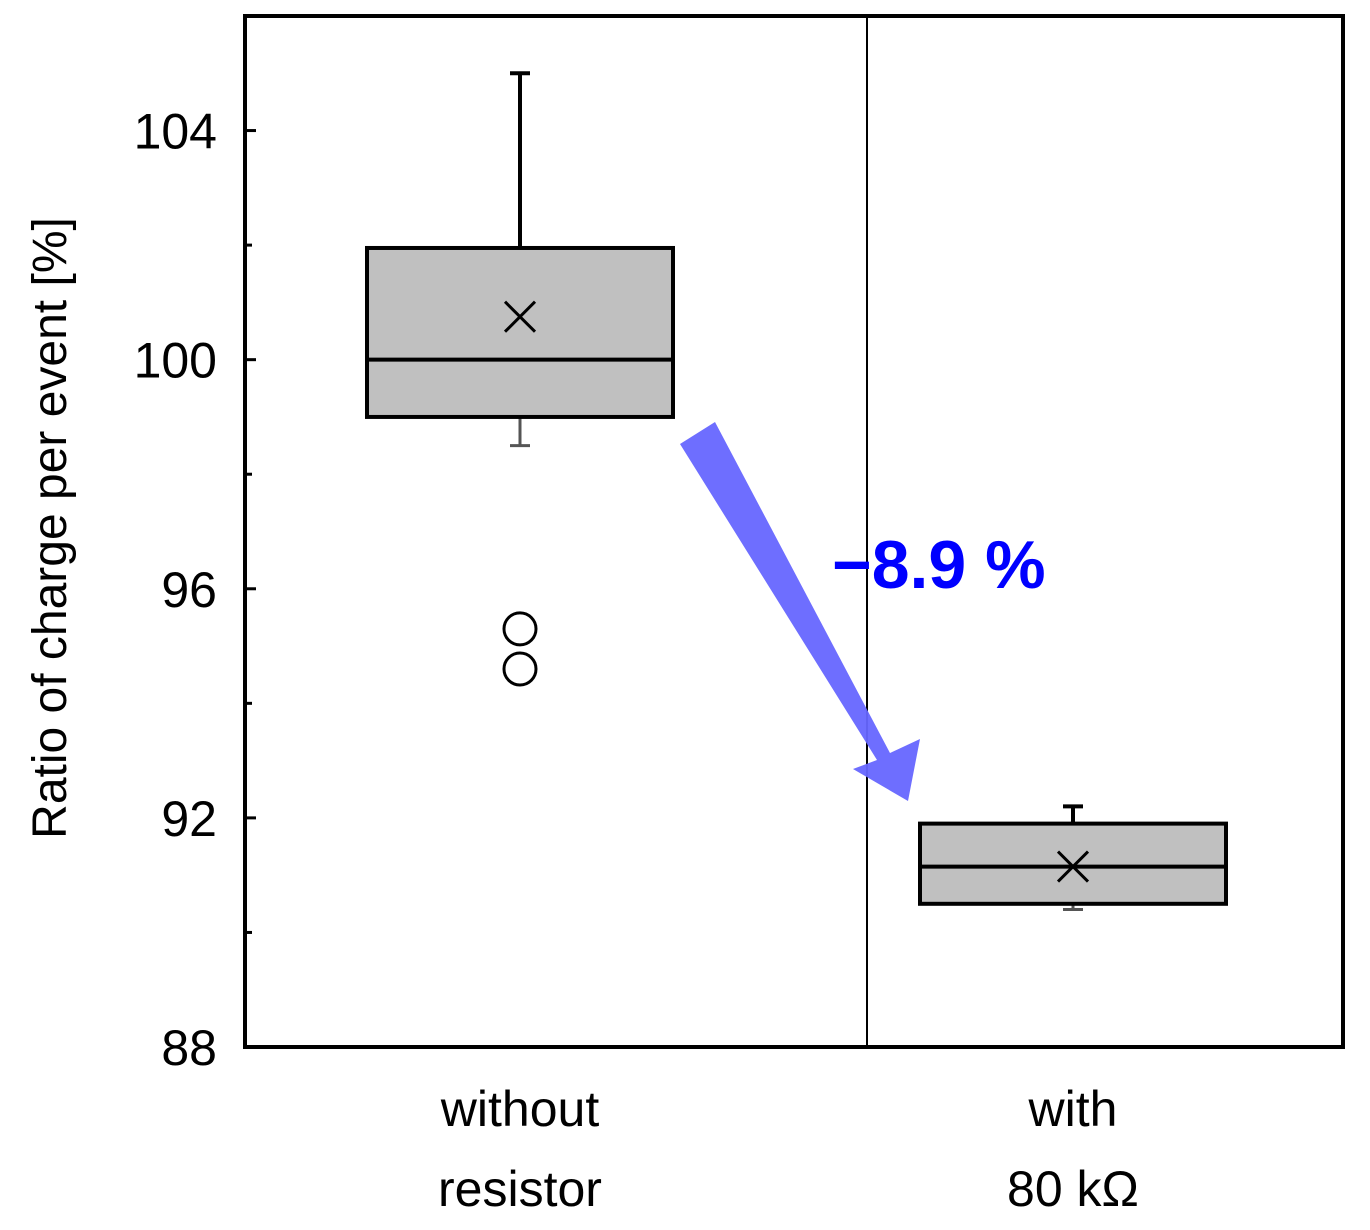 The width and height of the screenshot is (1370, 1230). What do you see at coordinates (1073, 1189) in the screenshot?
I see `x-category-label-line2: 80 kΩ` at bounding box center [1073, 1189].